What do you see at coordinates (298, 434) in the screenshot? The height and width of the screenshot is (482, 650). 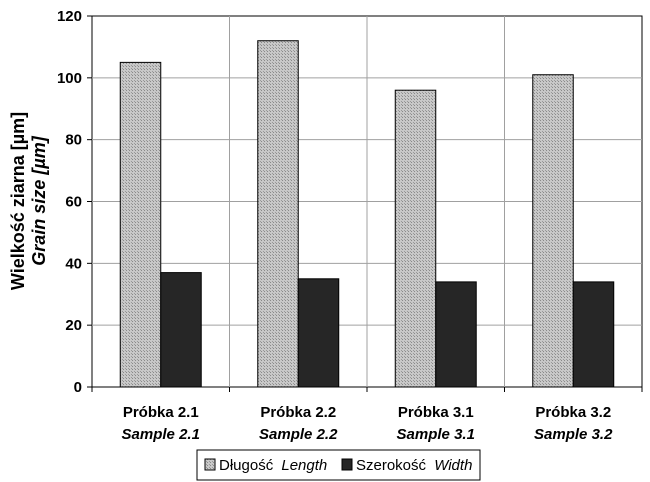 I see `x-category-label-en: Sample 2.2` at bounding box center [298, 434].